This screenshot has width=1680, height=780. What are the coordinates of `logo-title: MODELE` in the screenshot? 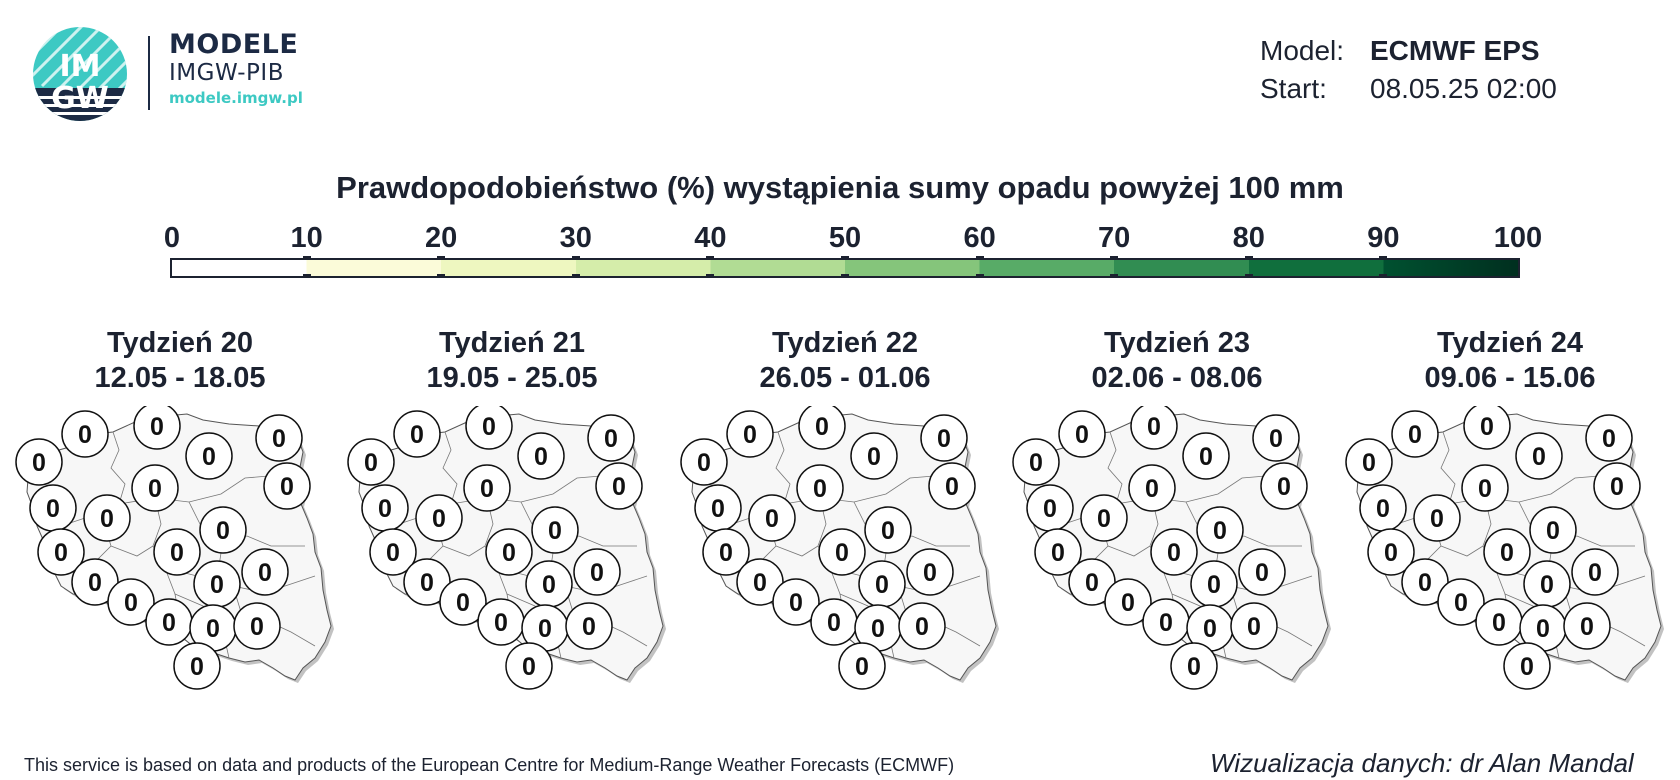 It's located at (234, 44).